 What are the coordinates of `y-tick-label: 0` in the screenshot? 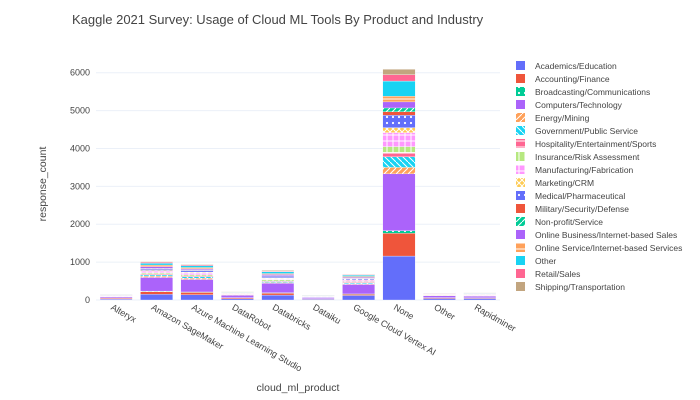 It's located at (87, 300).